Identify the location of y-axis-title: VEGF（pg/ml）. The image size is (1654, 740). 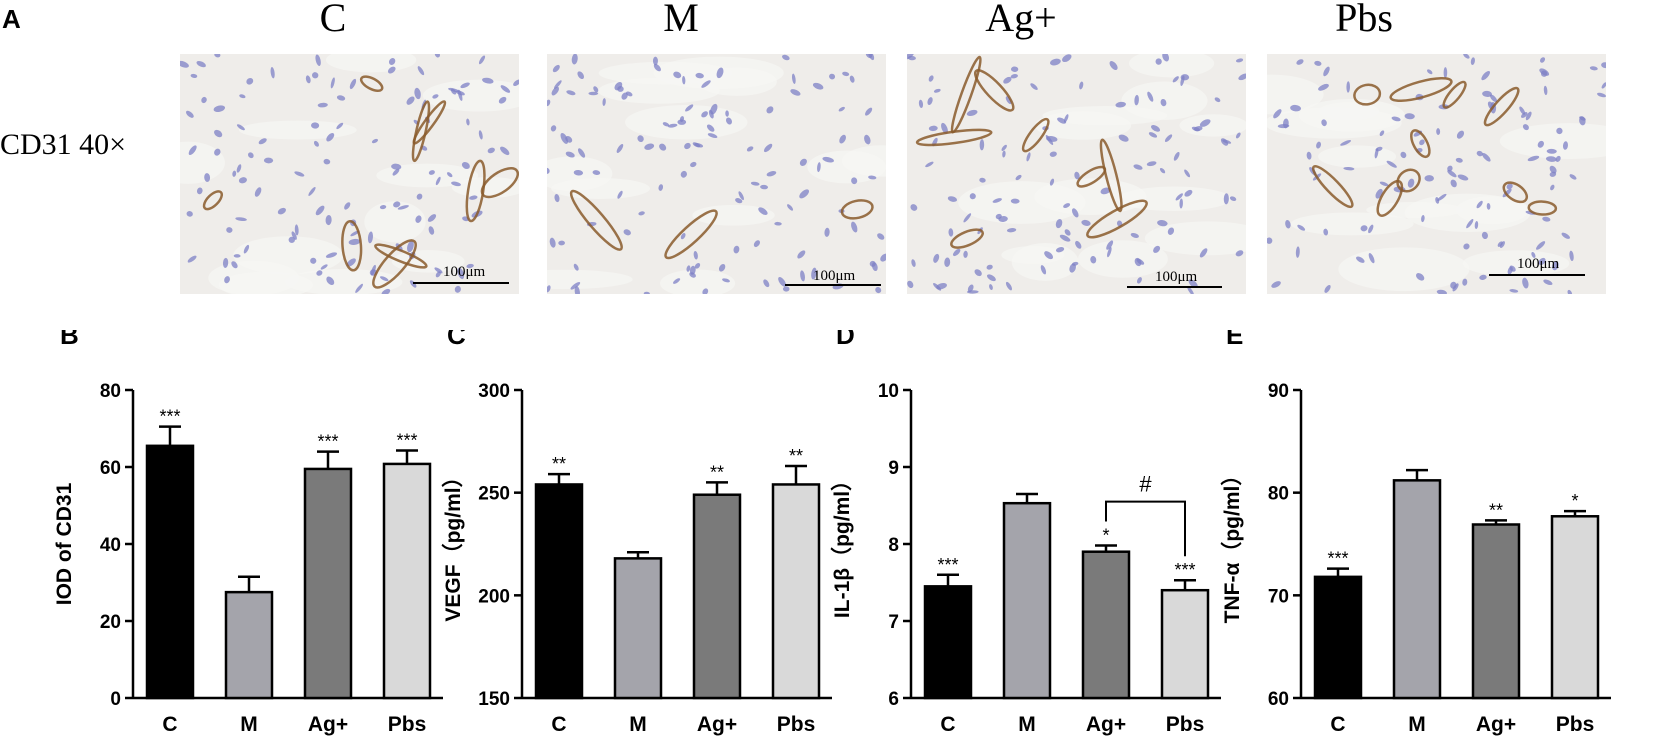
(453, 543).